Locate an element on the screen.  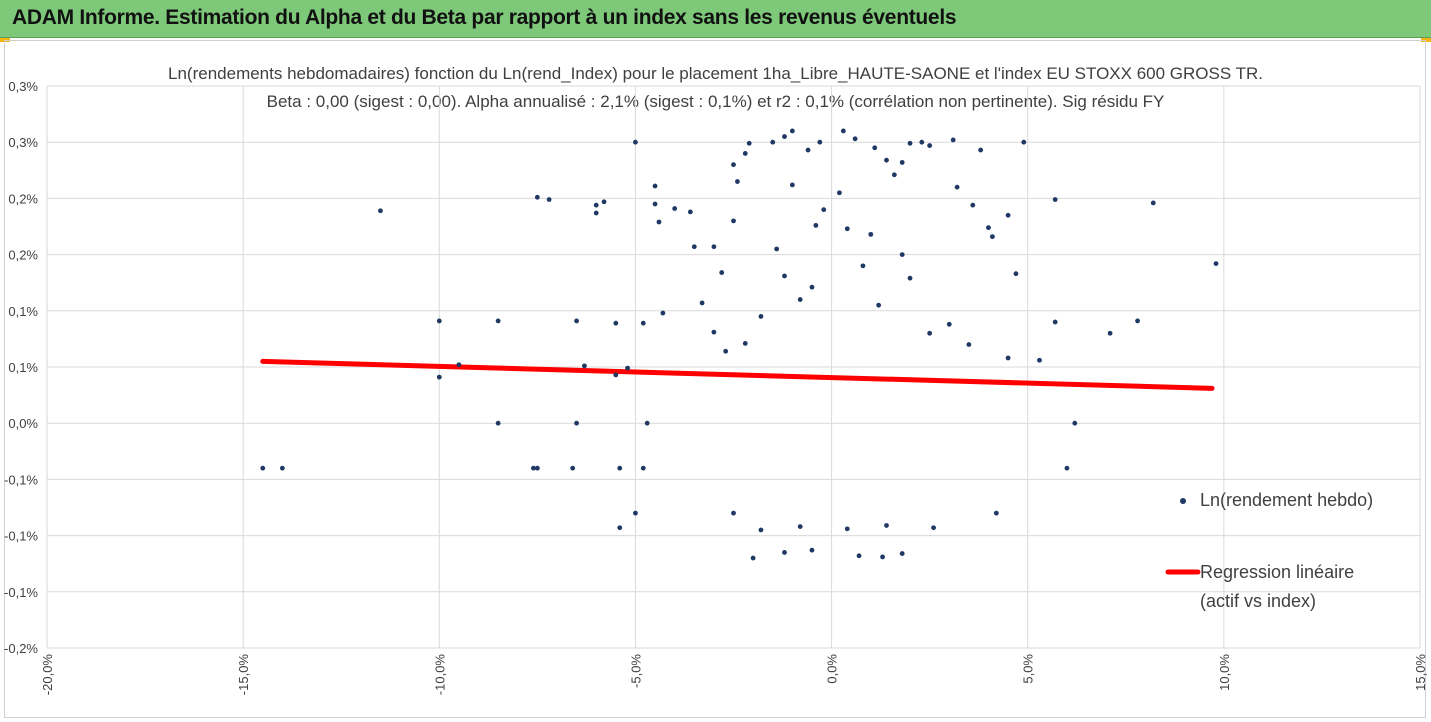
x-tick-label: -15,0% is located at coordinates (243, 675).